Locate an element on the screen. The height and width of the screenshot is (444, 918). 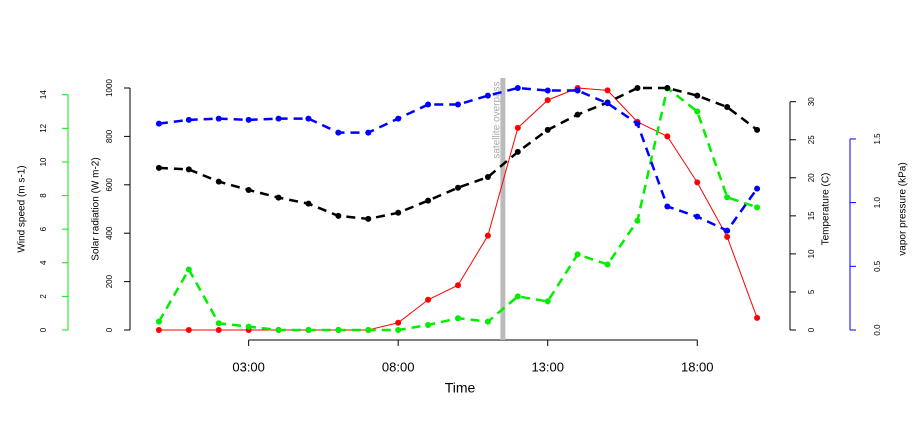
y-tick-label: 1.5 is located at coordinates (877, 139).